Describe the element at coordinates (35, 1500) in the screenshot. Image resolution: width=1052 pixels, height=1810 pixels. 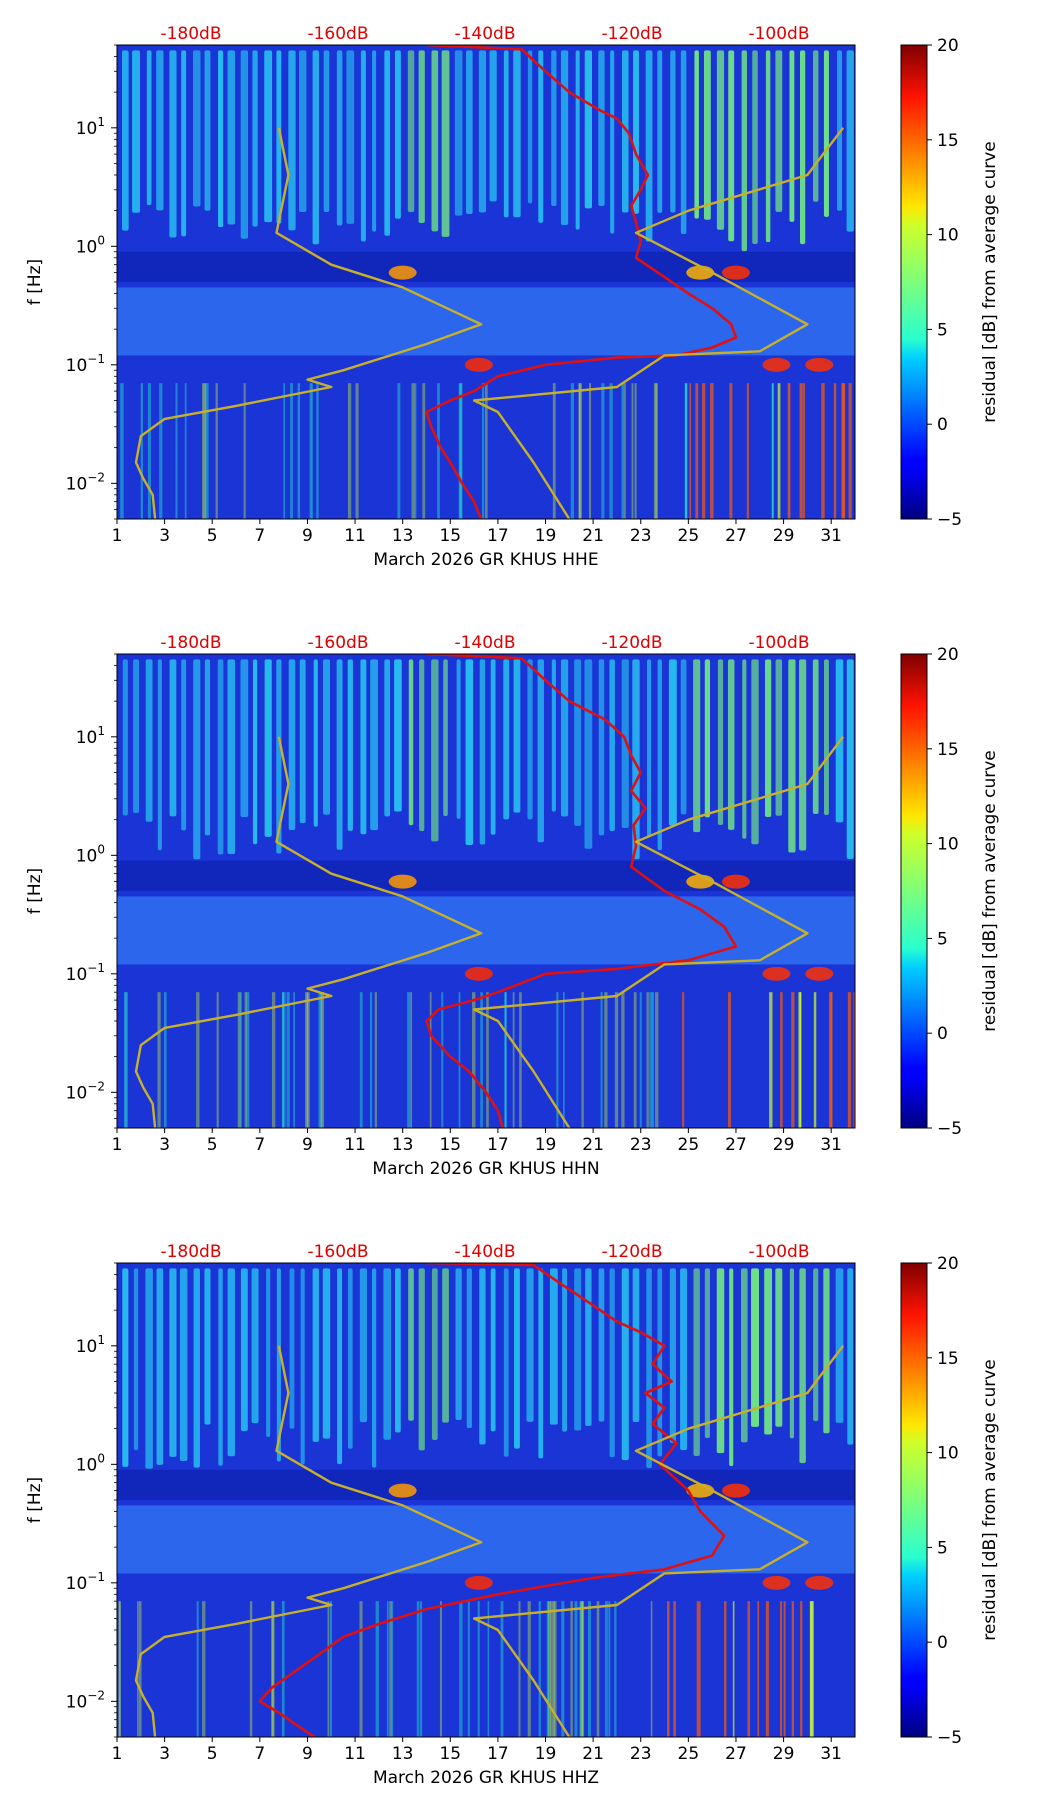
I see `y-axis-label: f [Hz]` at that location.